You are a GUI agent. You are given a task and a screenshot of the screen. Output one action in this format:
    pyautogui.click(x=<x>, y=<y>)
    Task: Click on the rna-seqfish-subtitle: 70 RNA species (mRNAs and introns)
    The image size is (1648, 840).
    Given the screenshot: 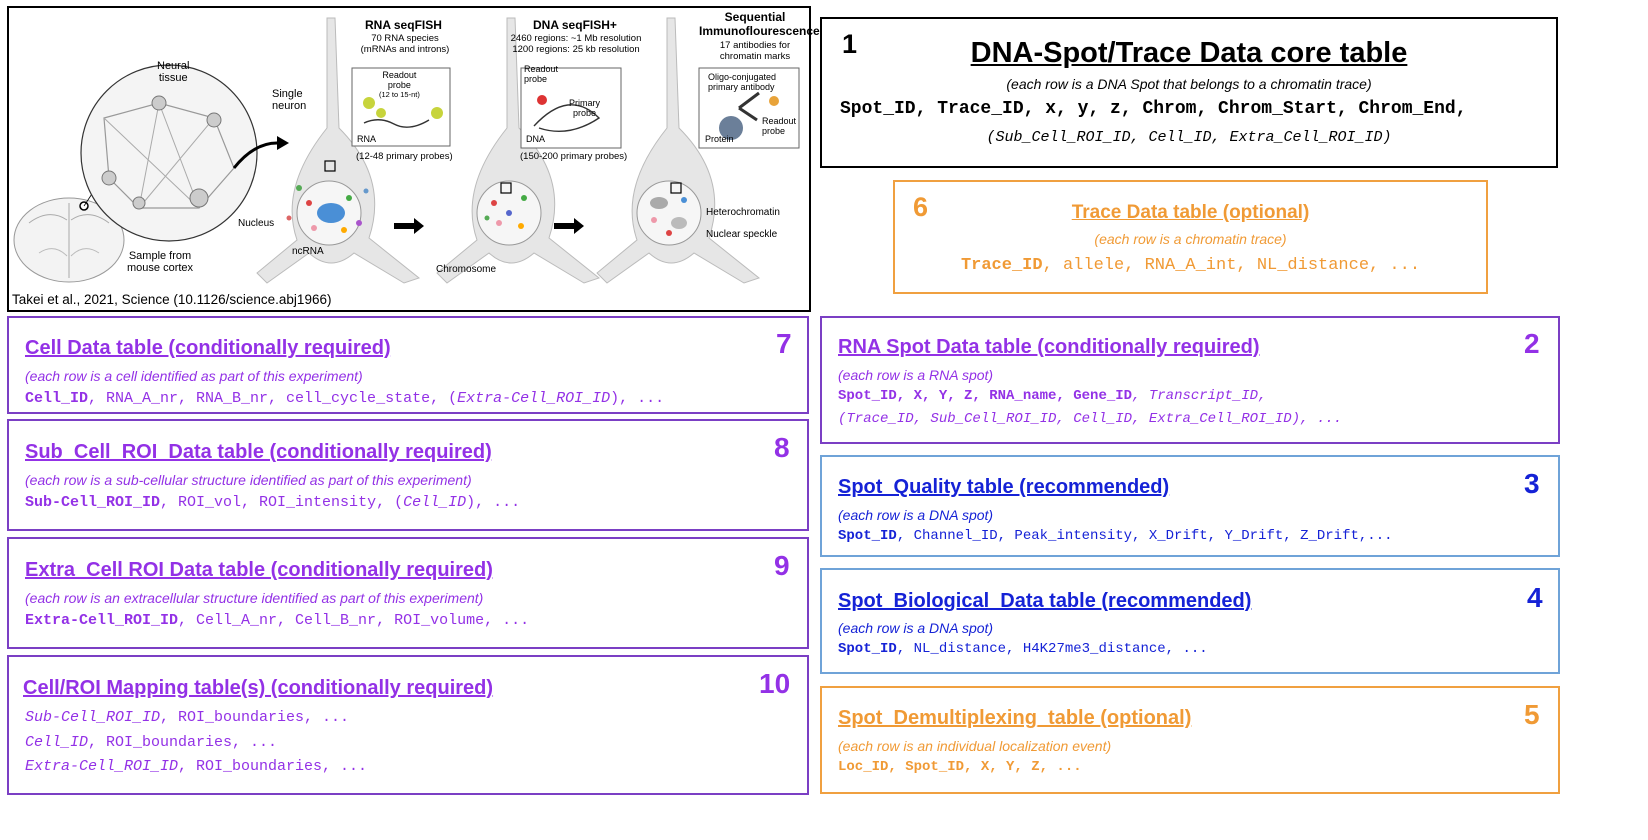 What is the action you would take?
    pyautogui.click(x=405, y=44)
    